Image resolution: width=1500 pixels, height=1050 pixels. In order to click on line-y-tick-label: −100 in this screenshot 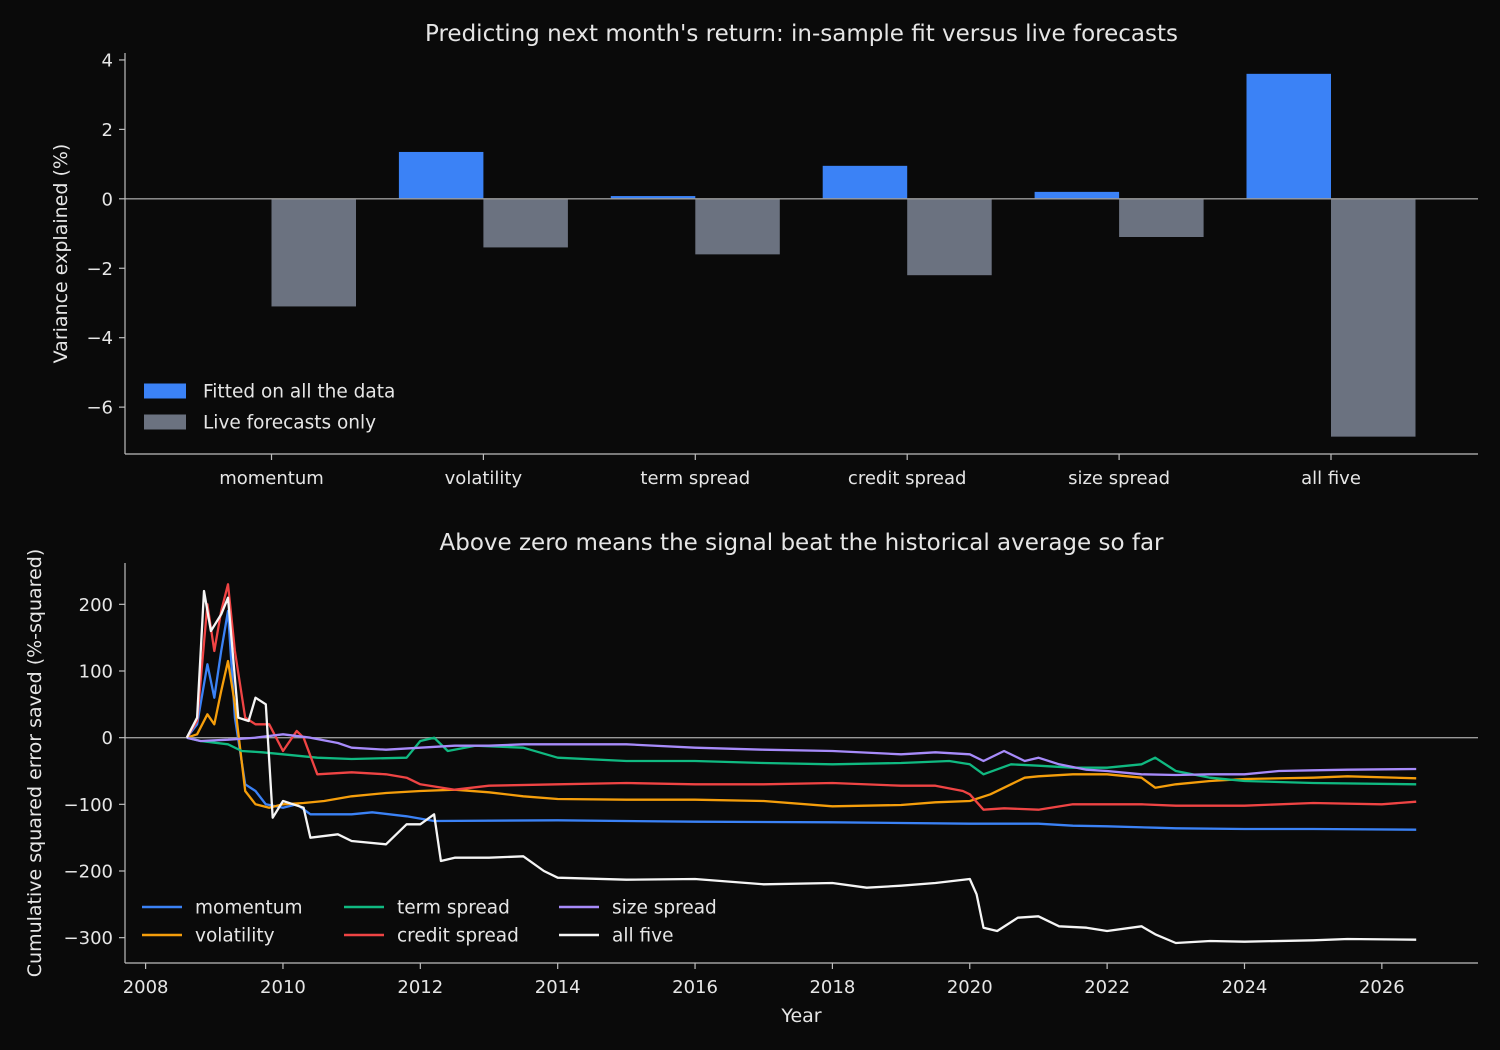, I will do `click(88, 805)`.